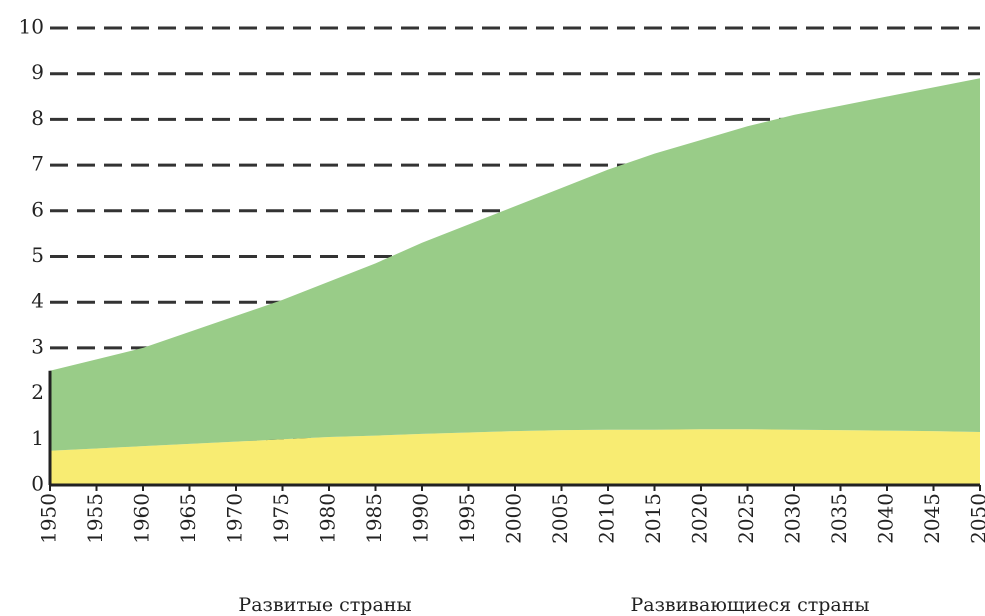 The height and width of the screenshot is (616, 985). I want to click on x-tick-label: 1970, so click(235, 518).